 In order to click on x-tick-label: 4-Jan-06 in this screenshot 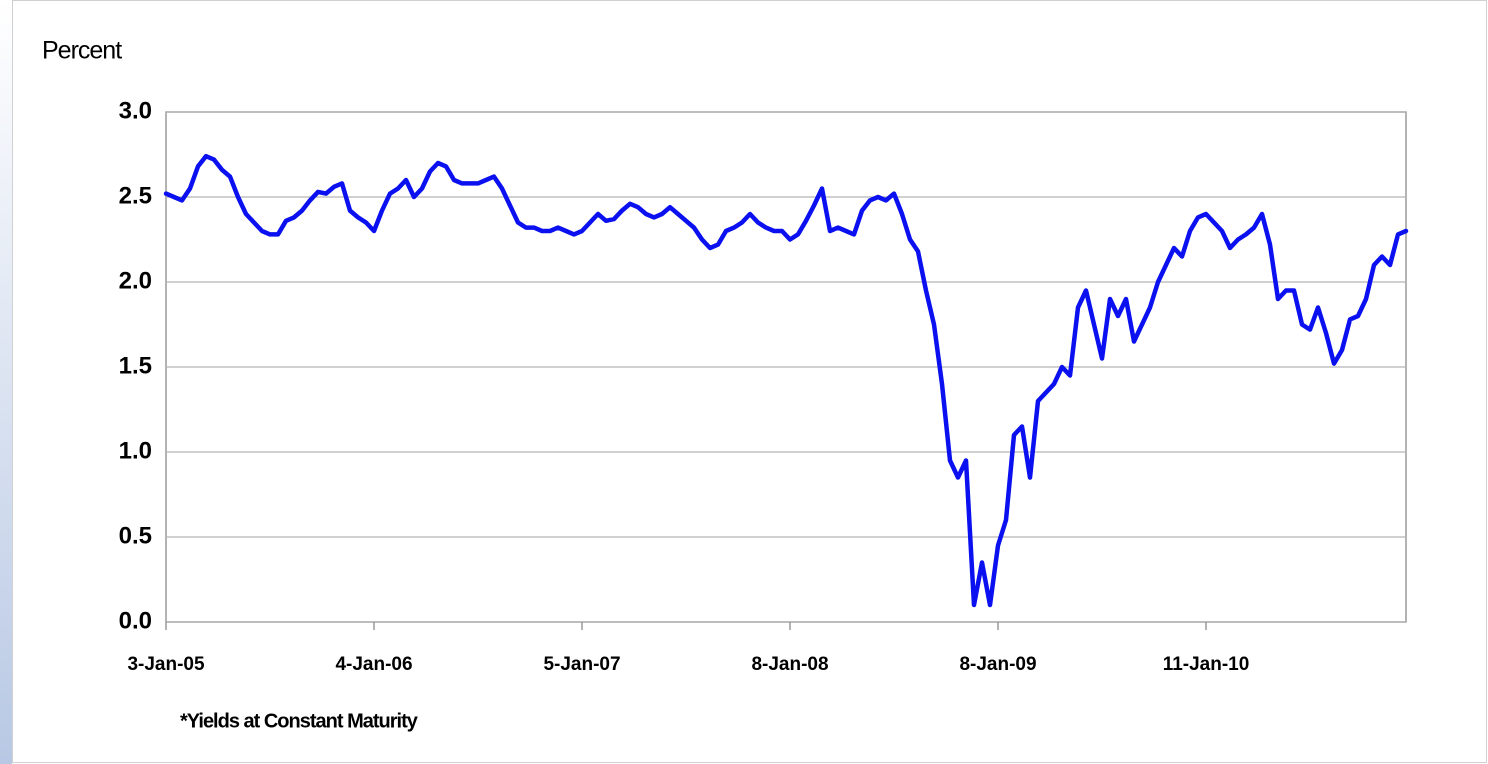, I will do `click(373, 664)`.